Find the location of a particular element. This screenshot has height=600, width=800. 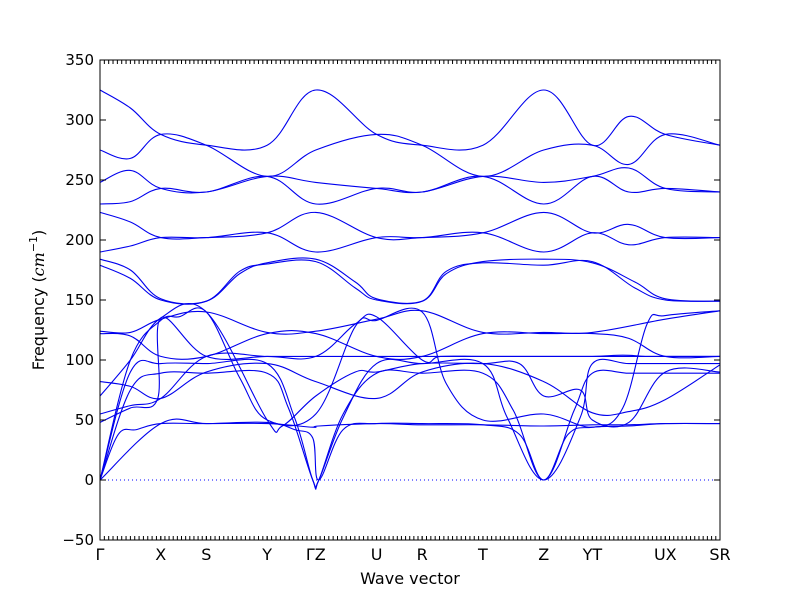

y-tick-label: 350 is located at coordinates (79, 60).